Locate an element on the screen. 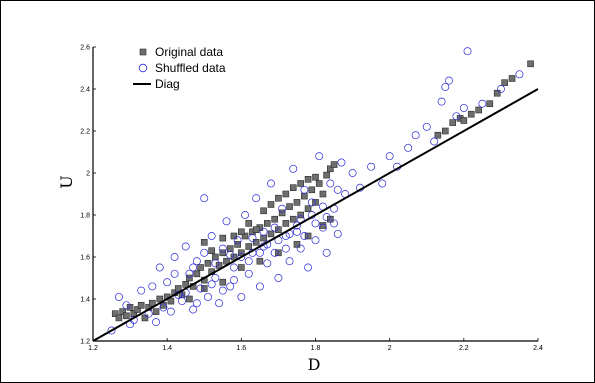 The height and width of the screenshot is (383, 595). y-tick-label: 2 is located at coordinates (88, 174).